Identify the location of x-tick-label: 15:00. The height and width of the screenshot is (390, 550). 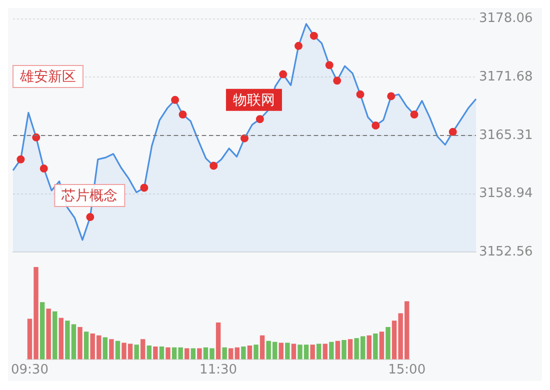
(407, 370).